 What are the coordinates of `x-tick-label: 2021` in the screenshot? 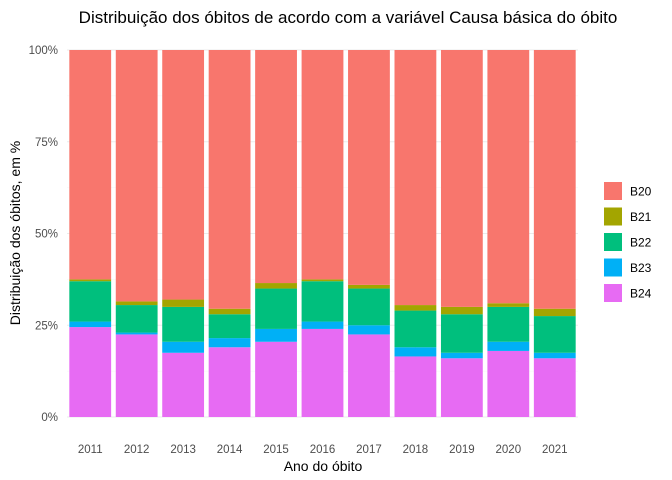 It's located at (555, 450).